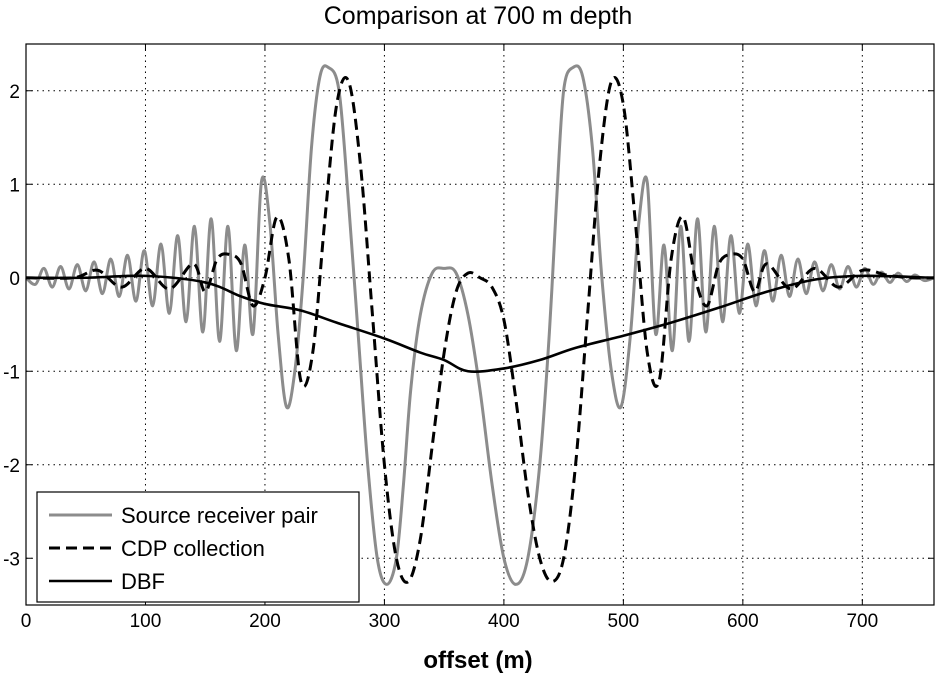 This screenshot has width=936, height=683. I want to click on y-tick-label: 2, so click(14, 92).